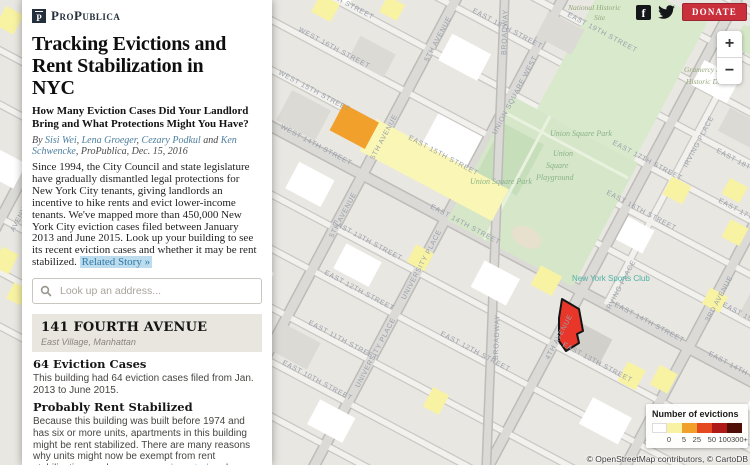 Image resolution: width=750 pixels, height=465 pixels. I want to click on legend-tick: 300+, so click(739, 439).